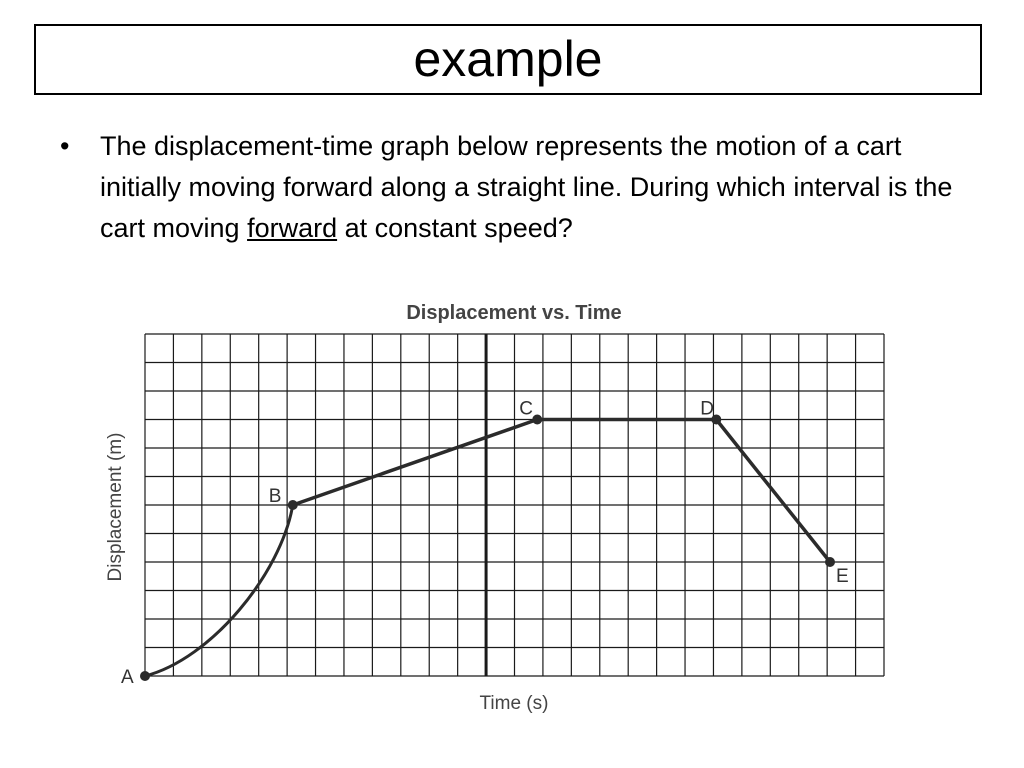  I want to click on point-label-b: B, so click(275, 496).